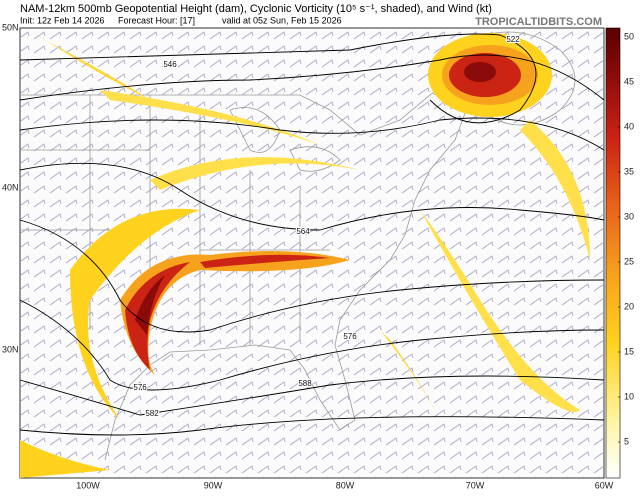 This screenshot has width=640, height=496. Describe the element at coordinates (629, 36) in the screenshot. I see `colorbar-tick-label: 50` at that location.